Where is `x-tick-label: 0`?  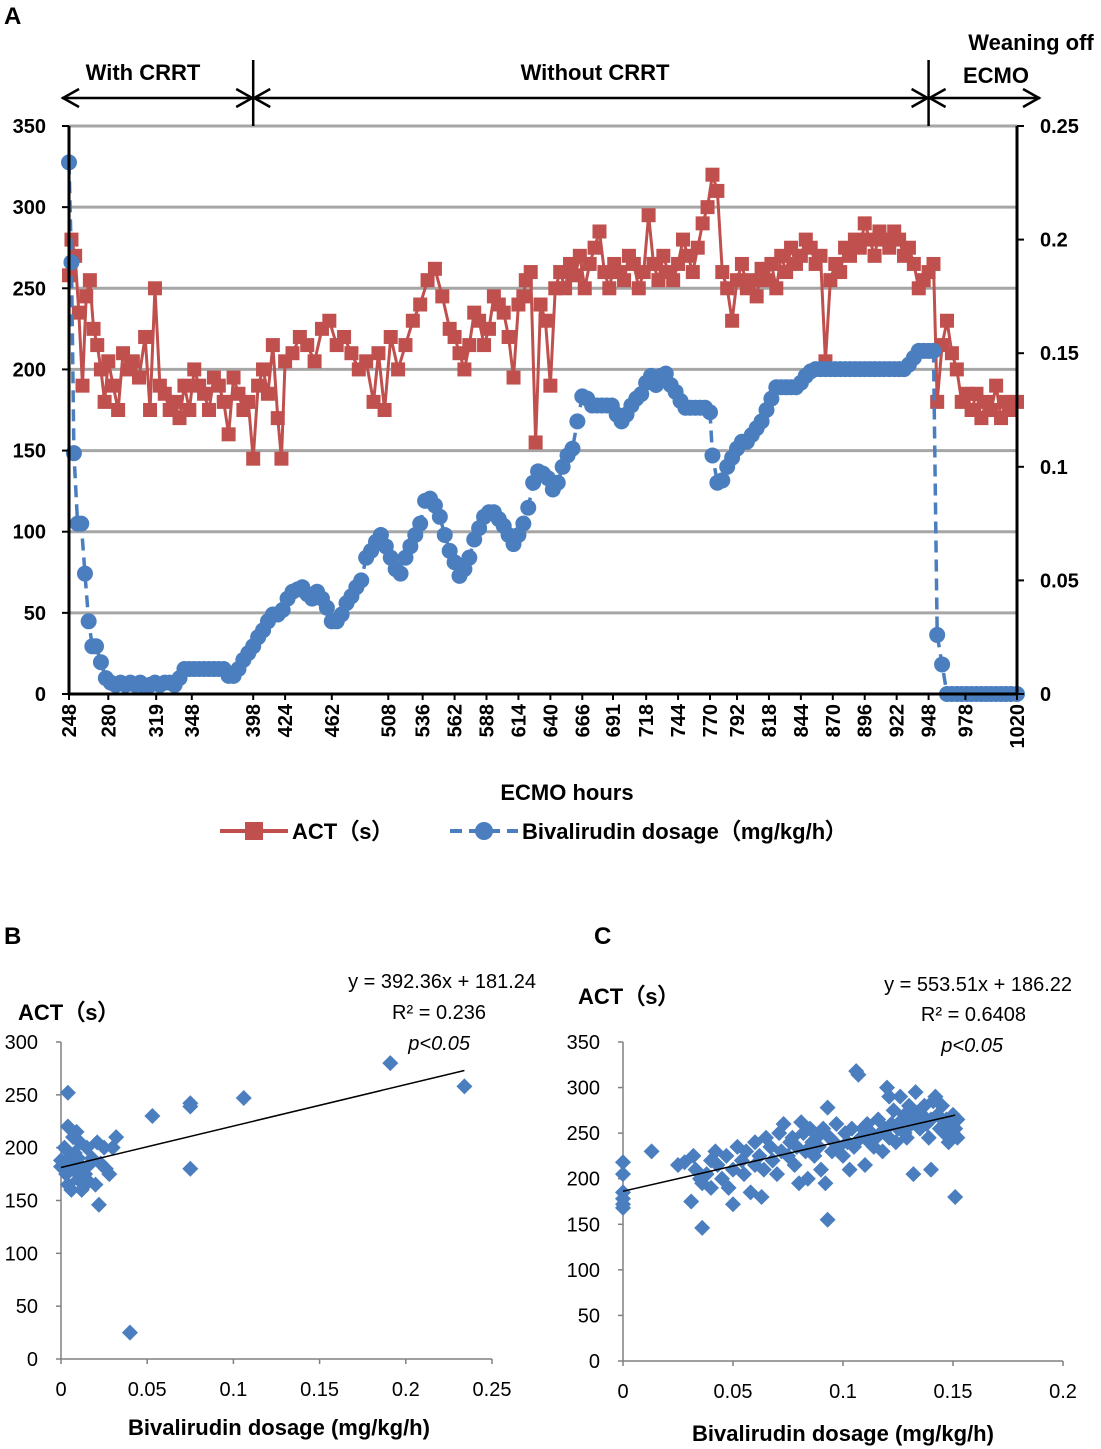
x-tick-label: 0 is located at coordinates (60, 1390).